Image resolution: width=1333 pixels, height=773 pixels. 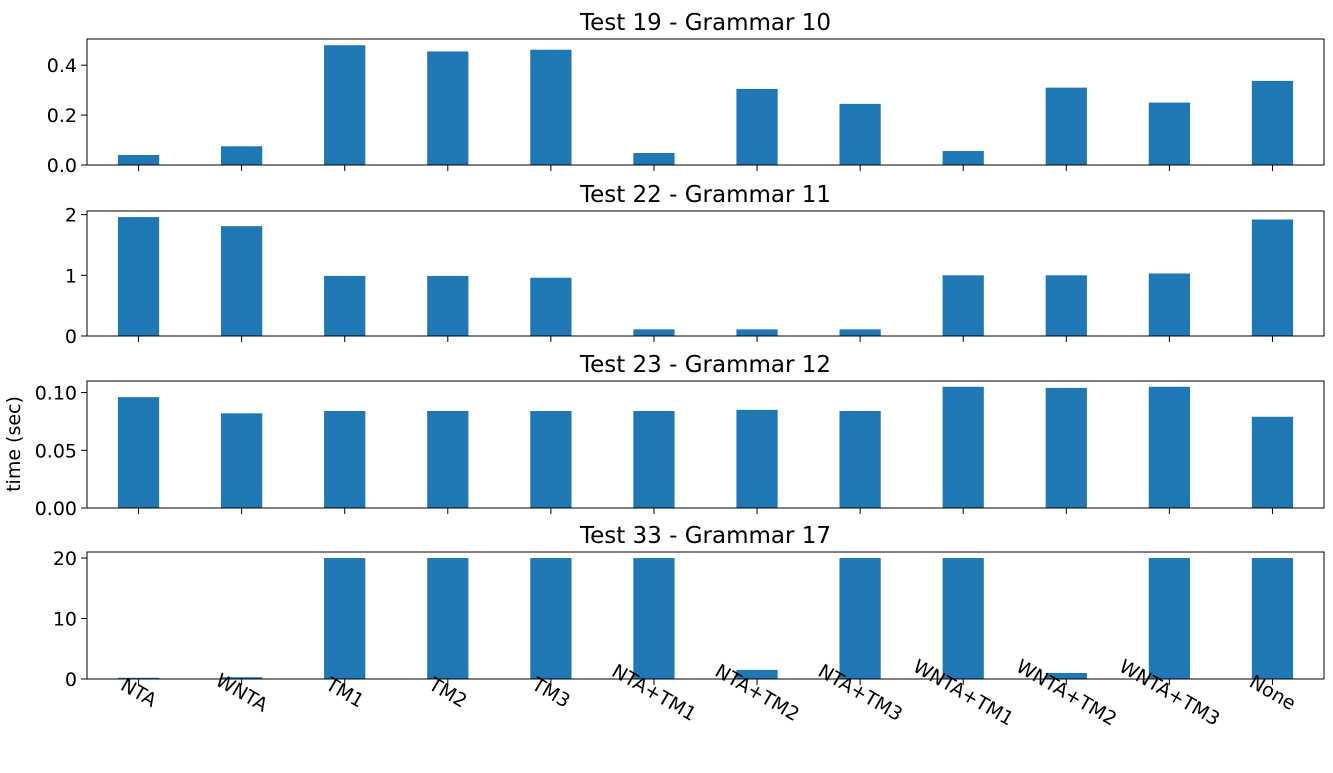 What do you see at coordinates (62, 66) in the screenshot?
I see `y-tick-label: 0.4` at bounding box center [62, 66].